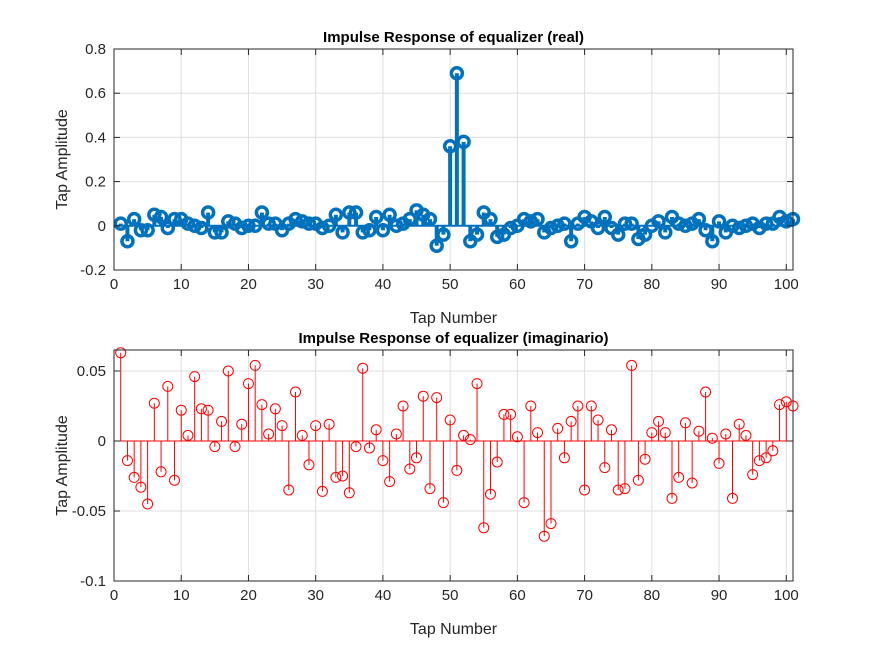  I want to click on imag-x-tick-label: 100, so click(786, 595).